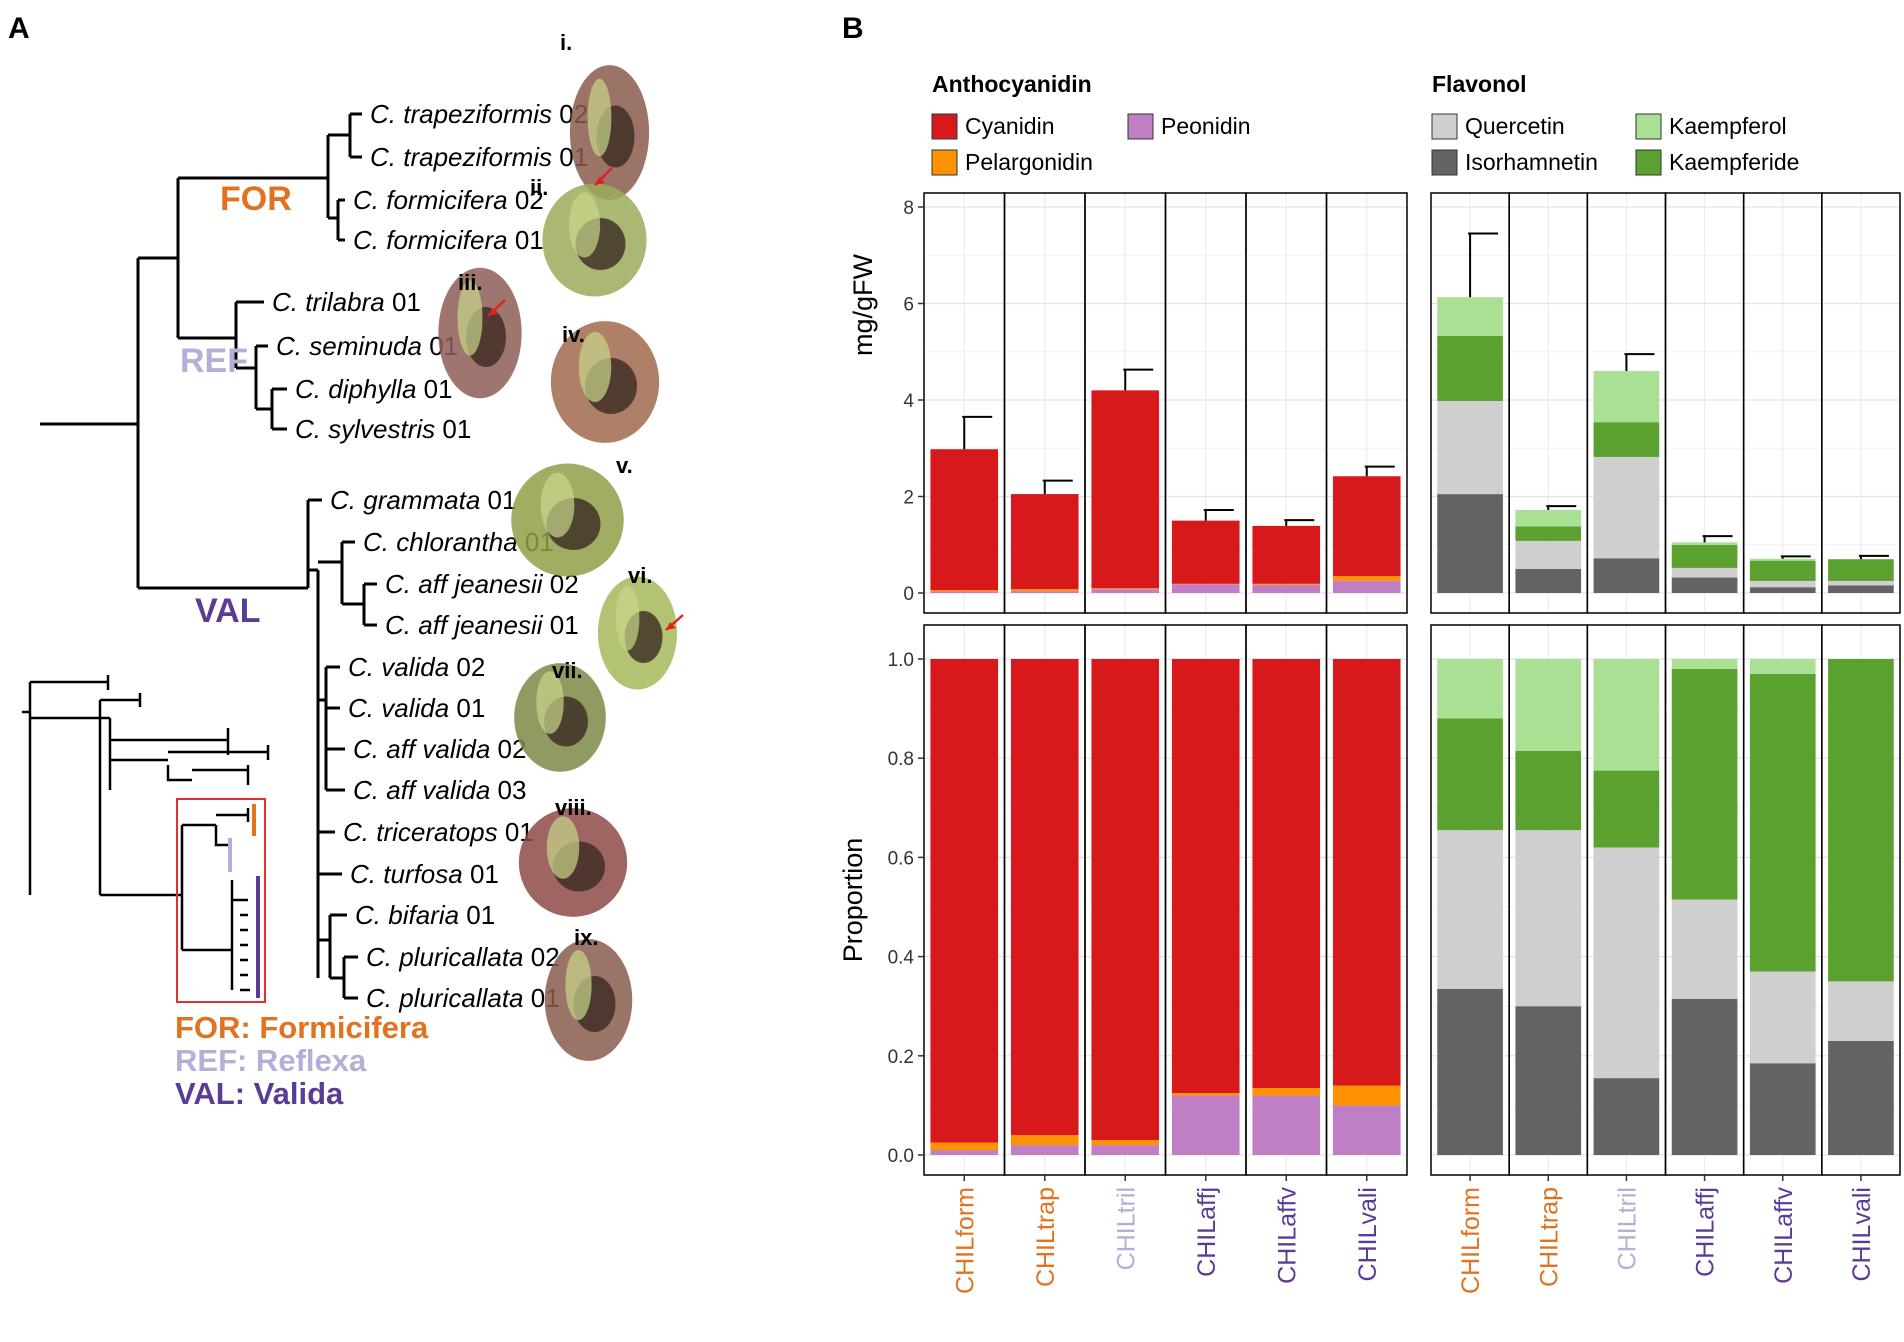 The height and width of the screenshot is (1342, 1904). What do you see at coordinates (908, 498) in the screenshot?
I see `y-tick-label: 2` at bounding box center [908, 498].